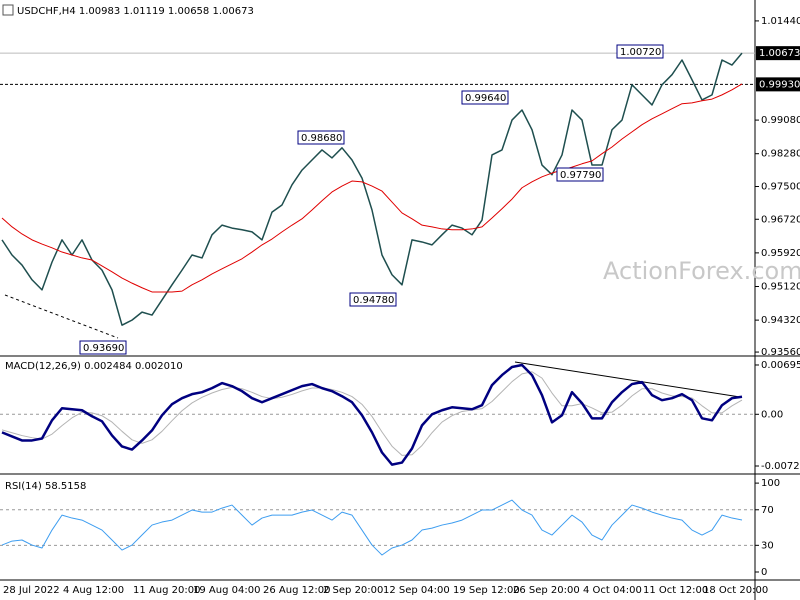 Image resolution: width=800 pixels, height=600 pixels. Describe the element at coordinates (767, 510) in the screenshot. I see `y-tick-label: 70` at that location.